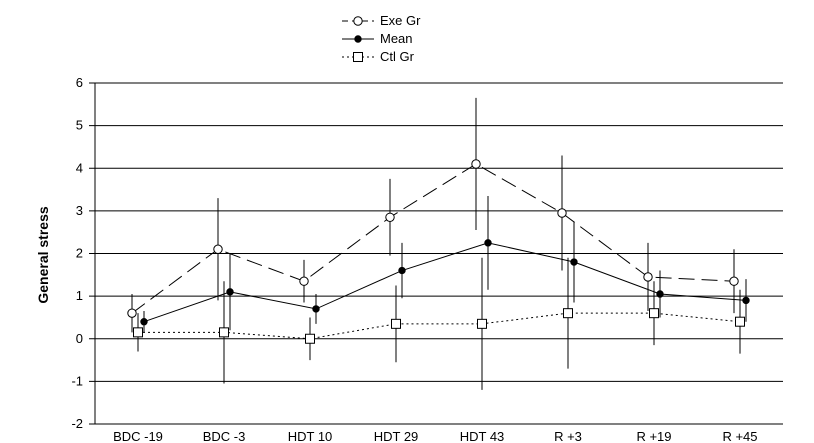 This screenshot has height=443, width=814. What do you see at coordinates (310, 436) in the screenshot?
I see `x-tick-label: HDT 10` at bounding box center [310, 436].